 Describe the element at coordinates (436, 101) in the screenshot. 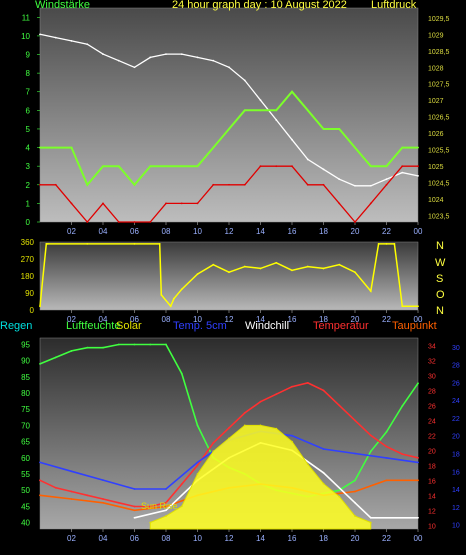

I see `y-tick-label-right: 1027` at that location.